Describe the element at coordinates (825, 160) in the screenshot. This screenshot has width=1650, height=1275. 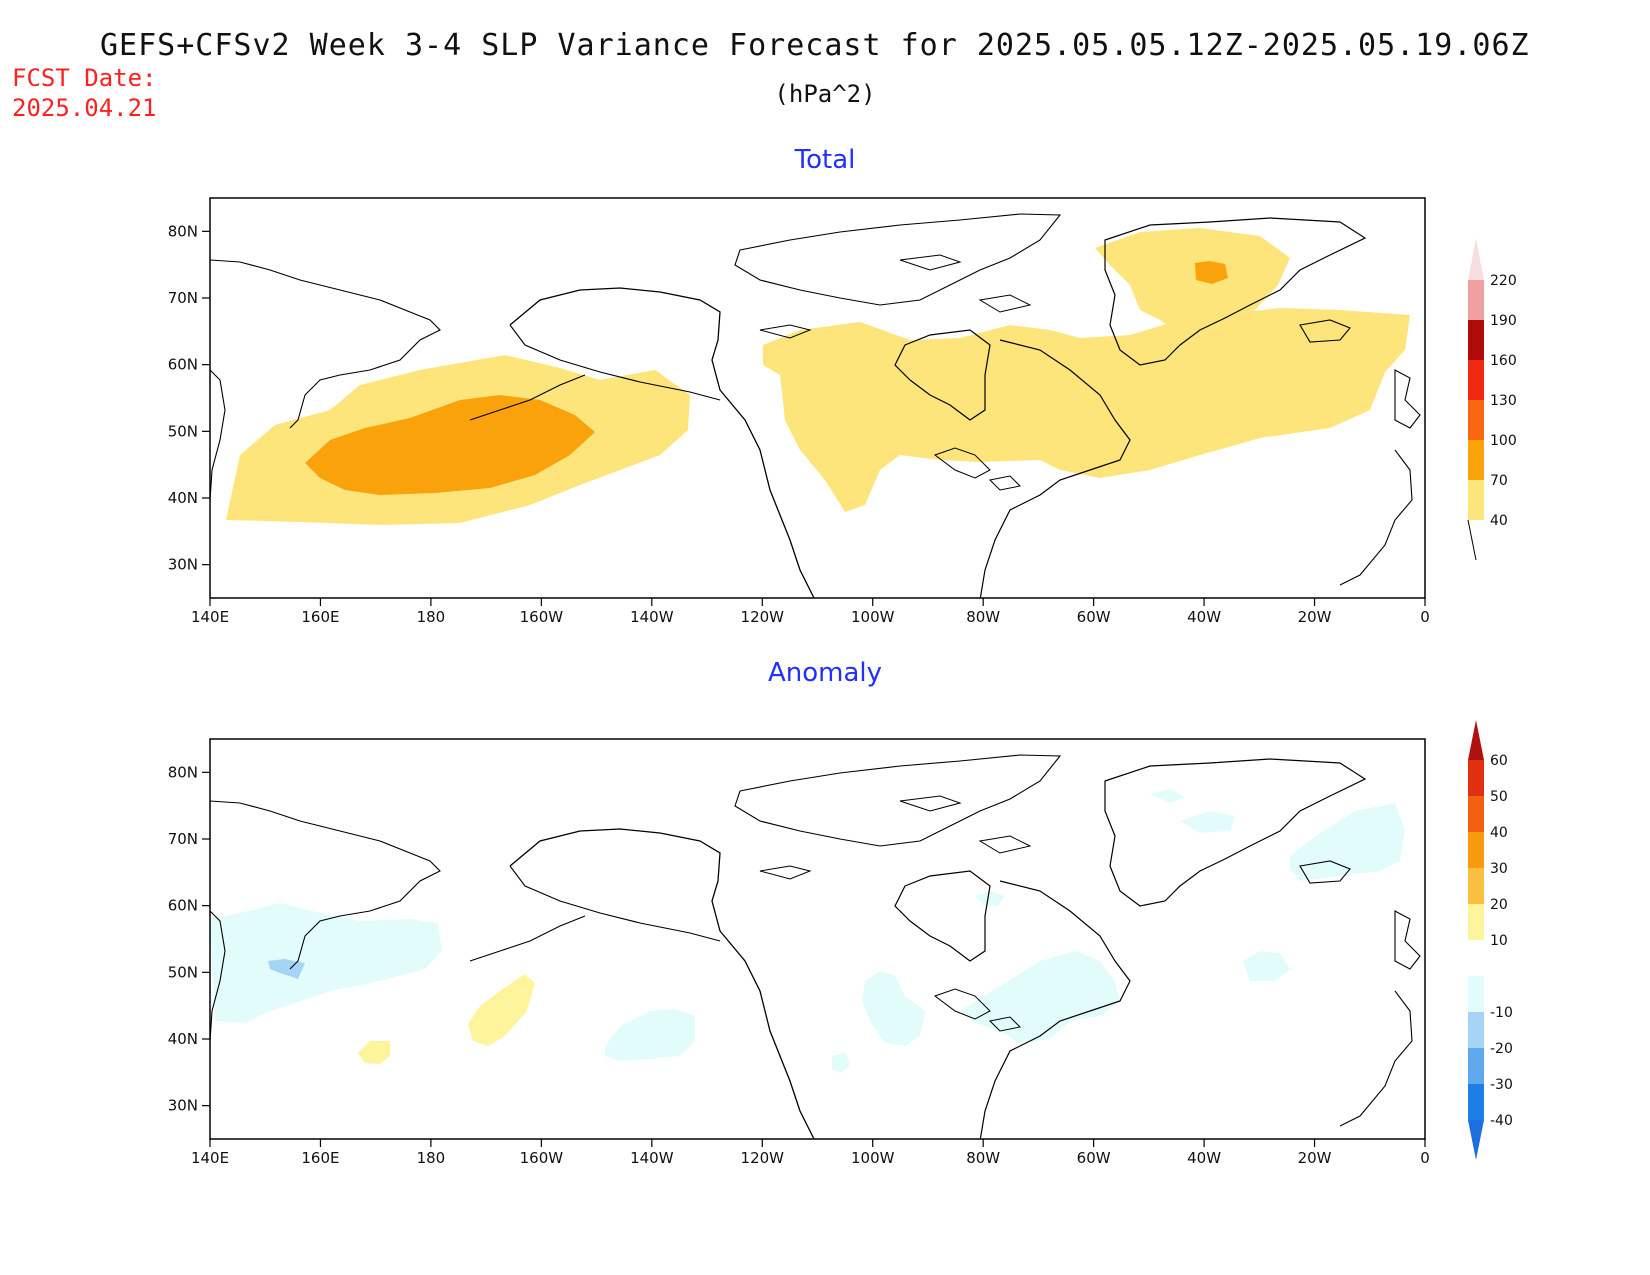
I see `panel-title-total: Total` at that location.